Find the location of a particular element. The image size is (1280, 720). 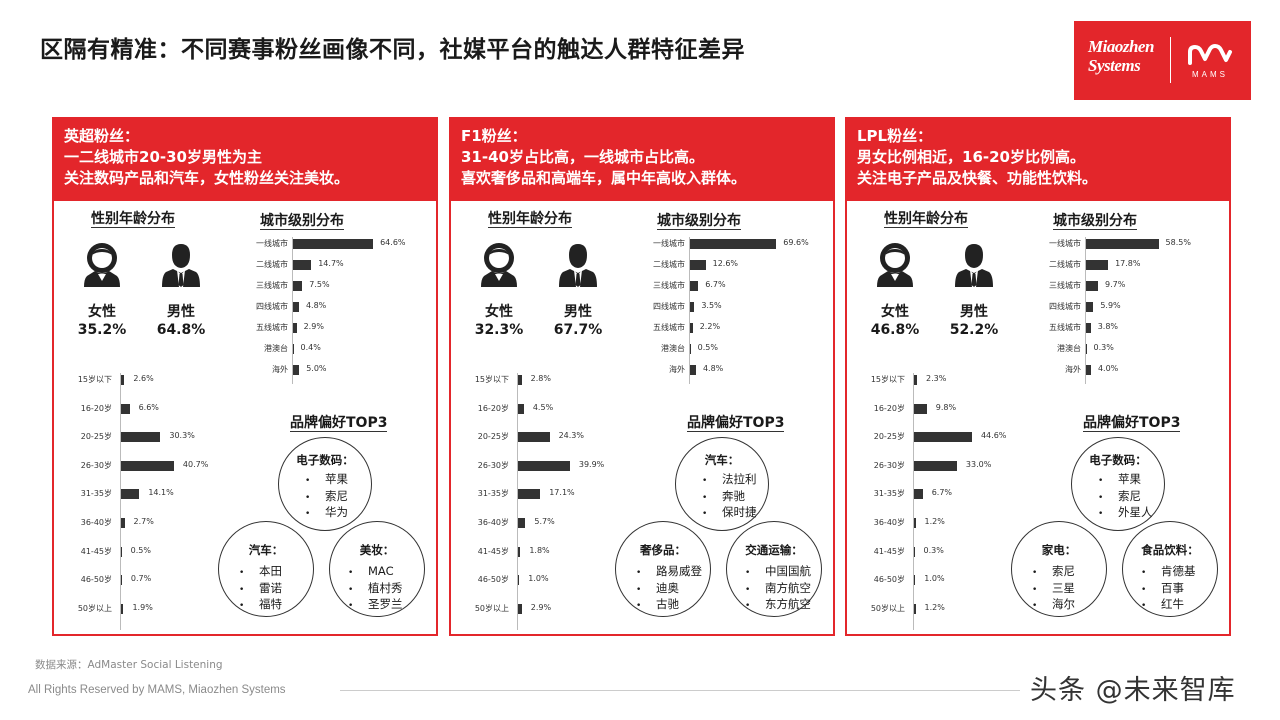

age-value: 1.0% is located at coordinates (934, 579).